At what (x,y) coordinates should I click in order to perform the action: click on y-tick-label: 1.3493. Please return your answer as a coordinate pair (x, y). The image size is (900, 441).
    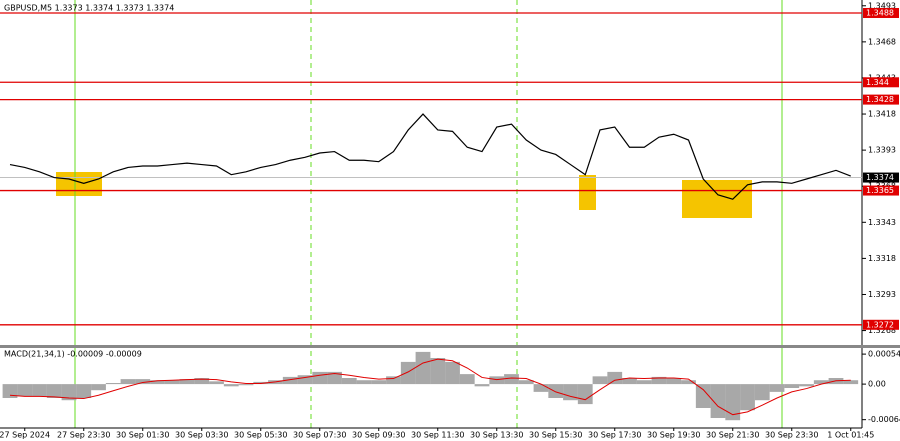
    Looking at the image, I should click on (882, 5).